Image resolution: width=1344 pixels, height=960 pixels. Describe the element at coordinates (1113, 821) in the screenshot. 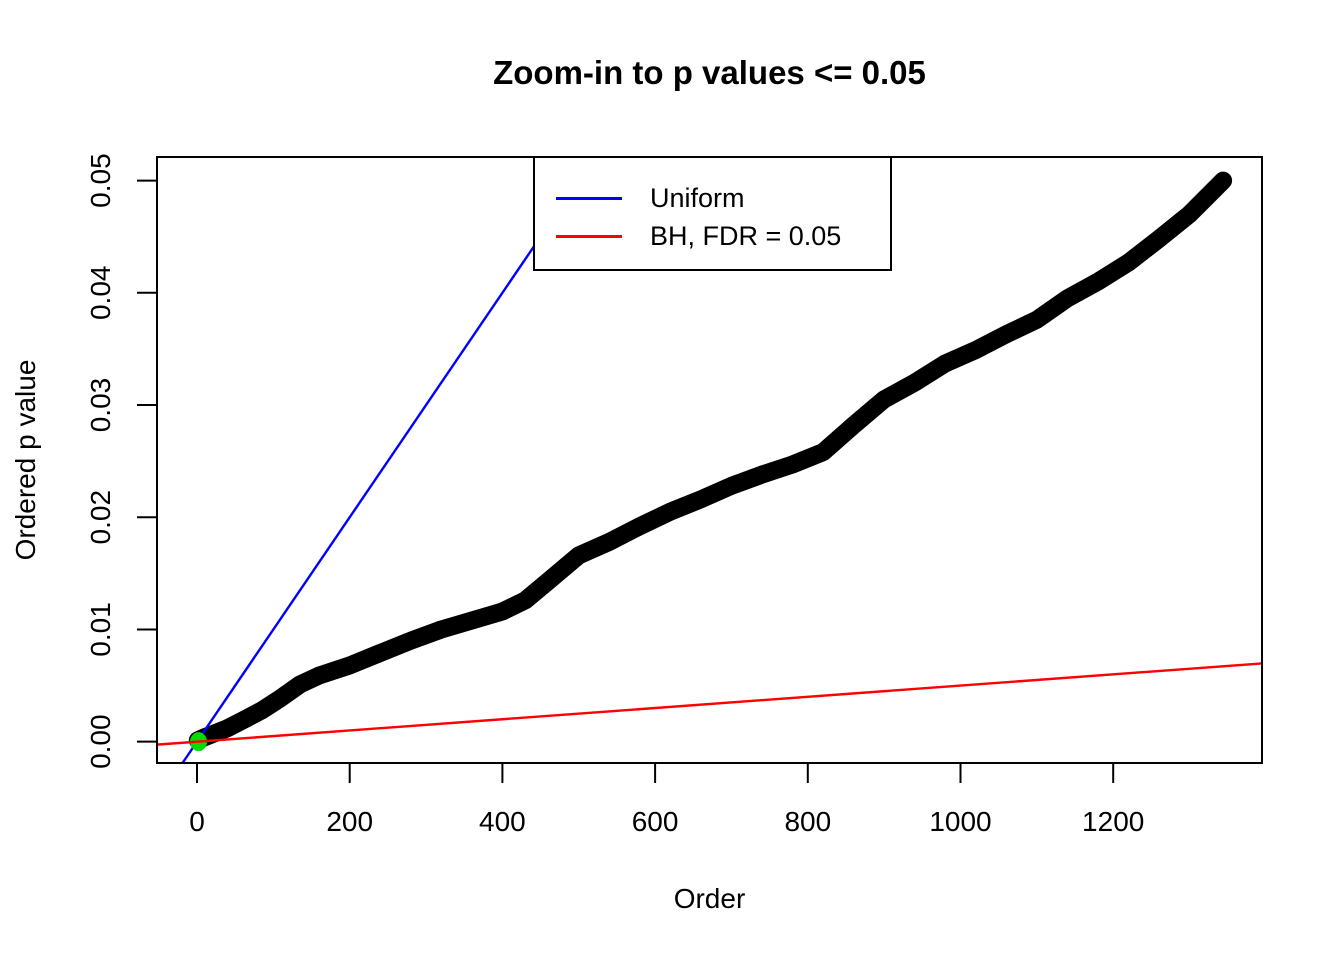

I see `x-tick-label: 1200` at that location.